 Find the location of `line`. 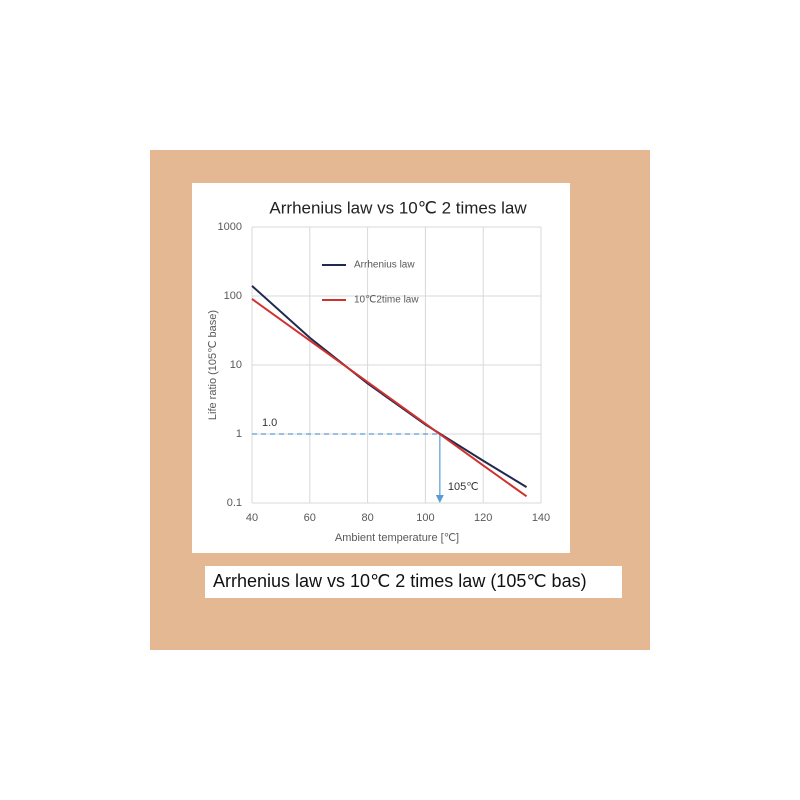

line is located at coordinates (389, 398).